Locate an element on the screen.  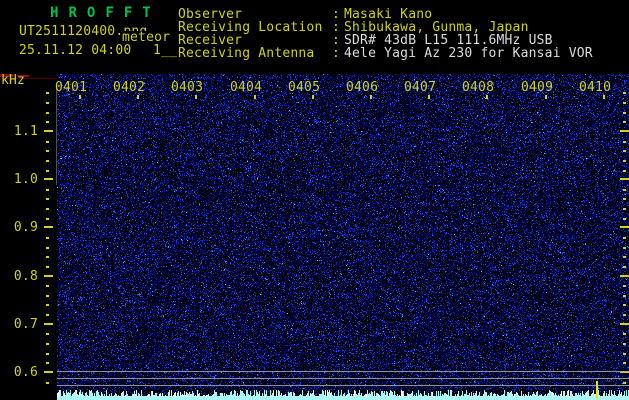
time-axis-label: 0403 is located at coordinates (187, 87).